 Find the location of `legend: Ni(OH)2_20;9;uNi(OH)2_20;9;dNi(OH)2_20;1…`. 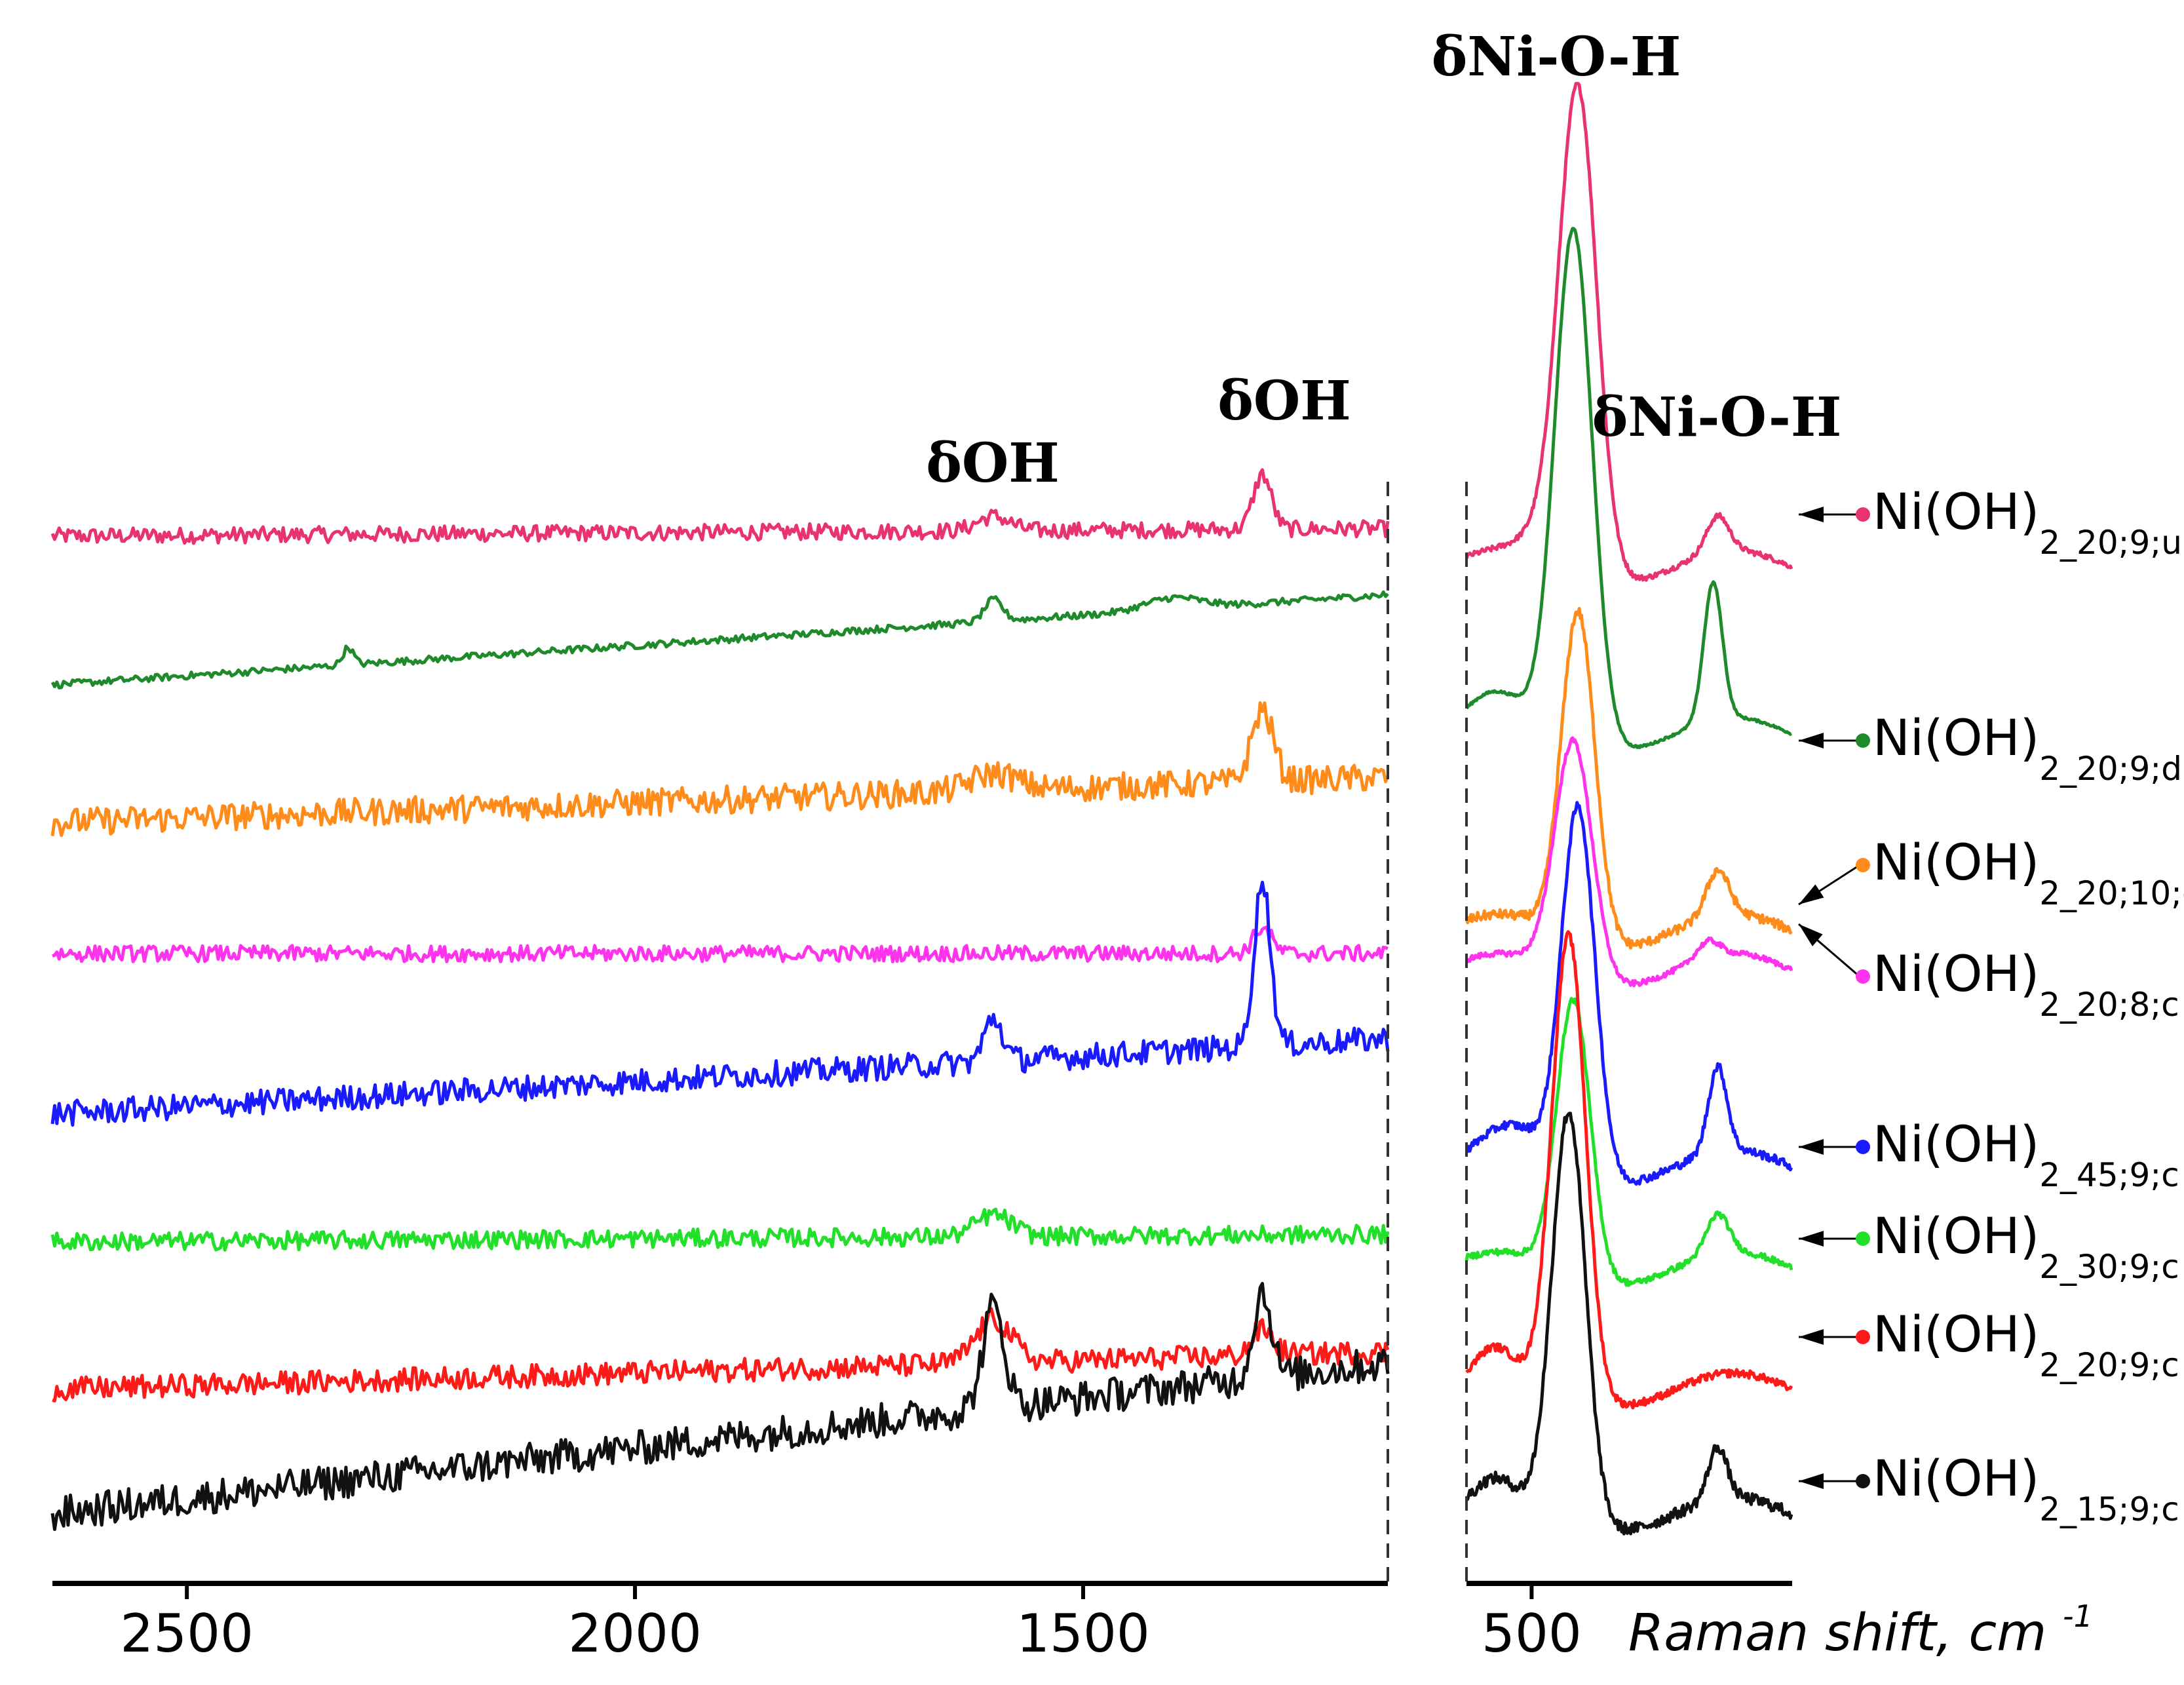

legend: Ni(OH)2_20;9;uNi(OH)2_20;9;dNi(OH)2_20;1… is located at coordinates (1991, 1005).